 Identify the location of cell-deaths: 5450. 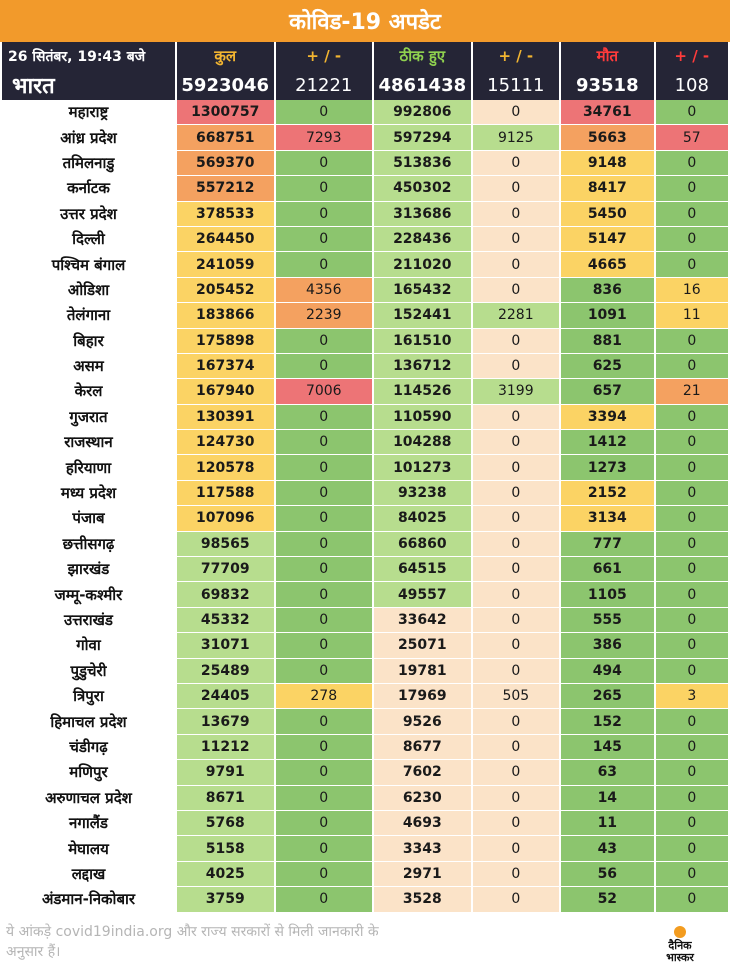
(607, 214).